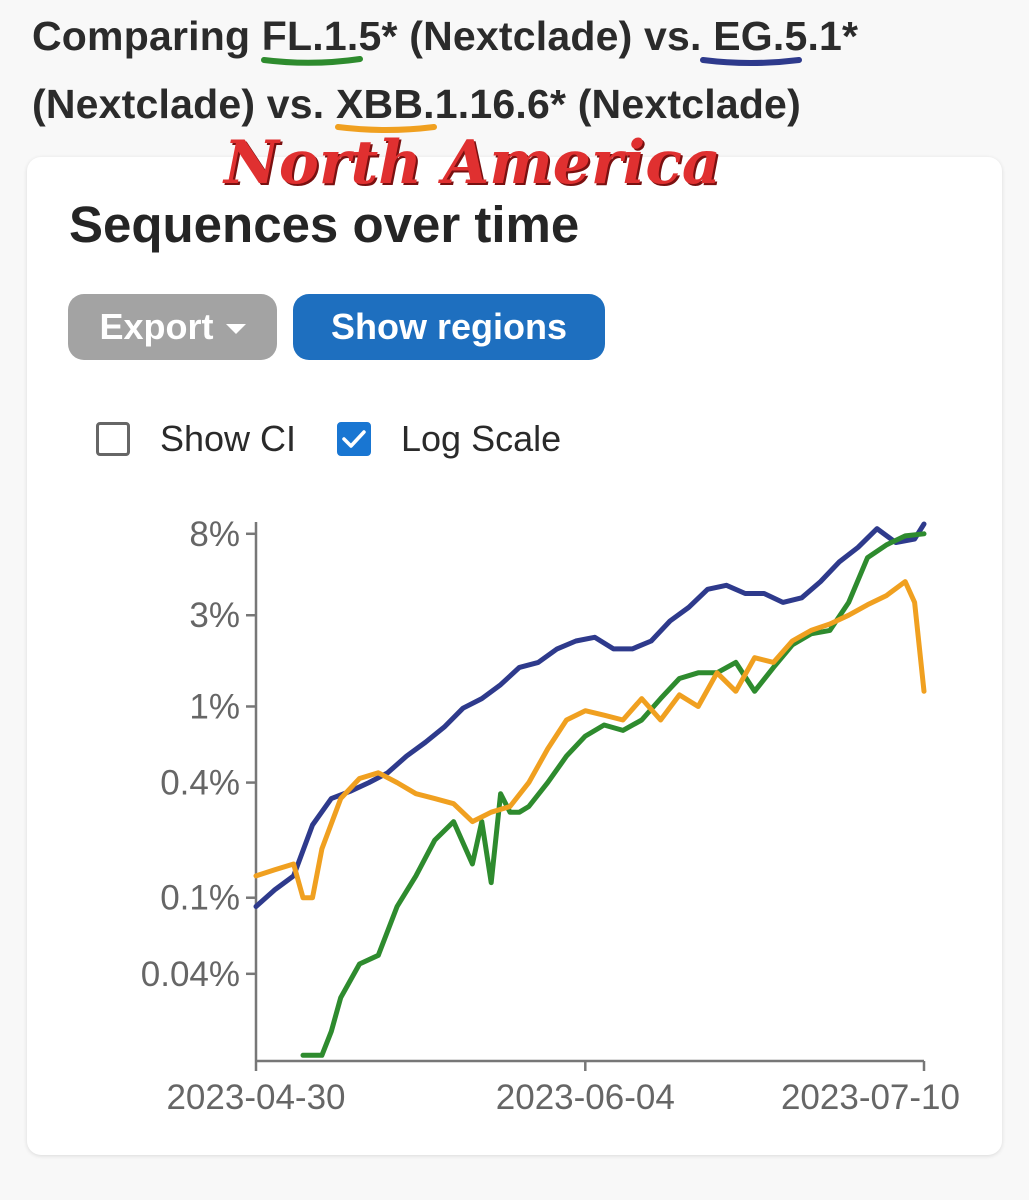  Describe the element at coordinates (214, 615) in the screenshot. I see `y-tick-label: 3%` at that location.